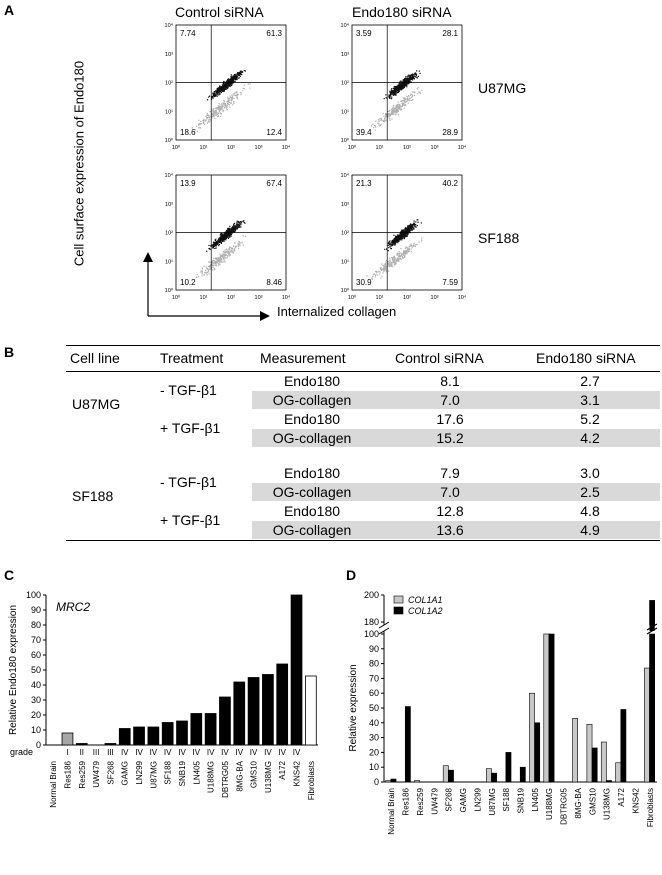  I want to click on c-category-label: DBTRG05, so click(225, 778).